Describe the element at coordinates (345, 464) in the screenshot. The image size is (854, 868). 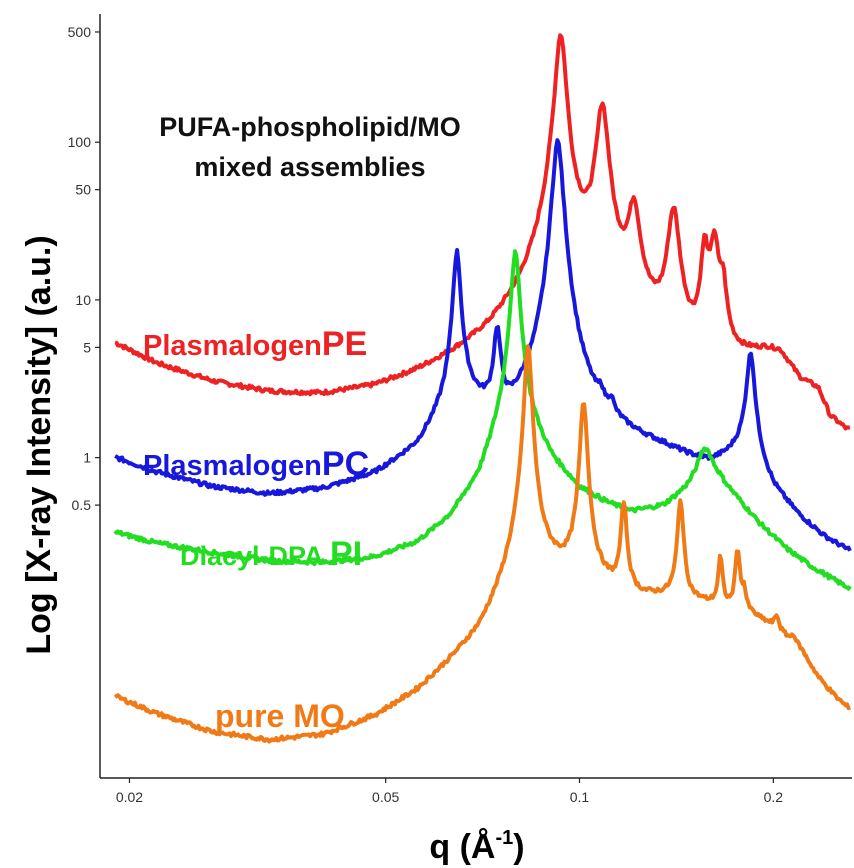
I see `series-label-pc-bold: PC` at that location.